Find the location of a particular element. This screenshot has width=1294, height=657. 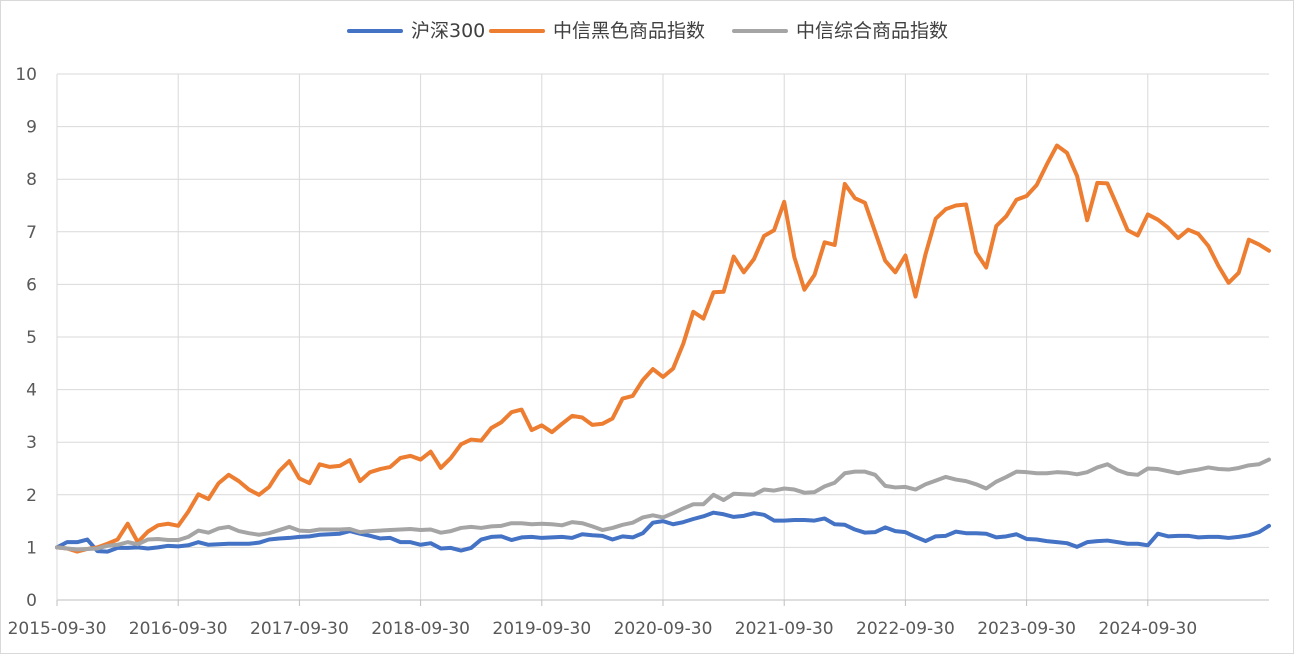

x-tick-label: 2023-09-30 is located at coordinates (1026, 629).